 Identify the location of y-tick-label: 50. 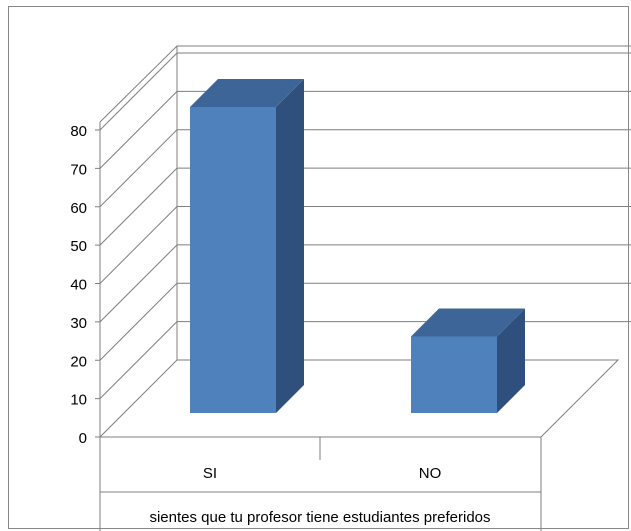
(78, 246).